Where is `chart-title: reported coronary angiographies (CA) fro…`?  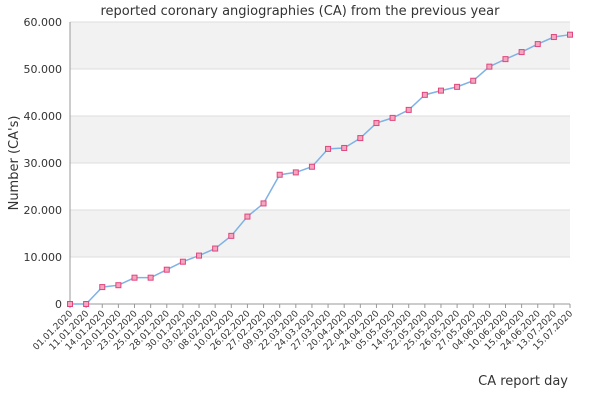
chart-title: reported coronary angiographies (CA) fro… is located at coordinates (301, 11).